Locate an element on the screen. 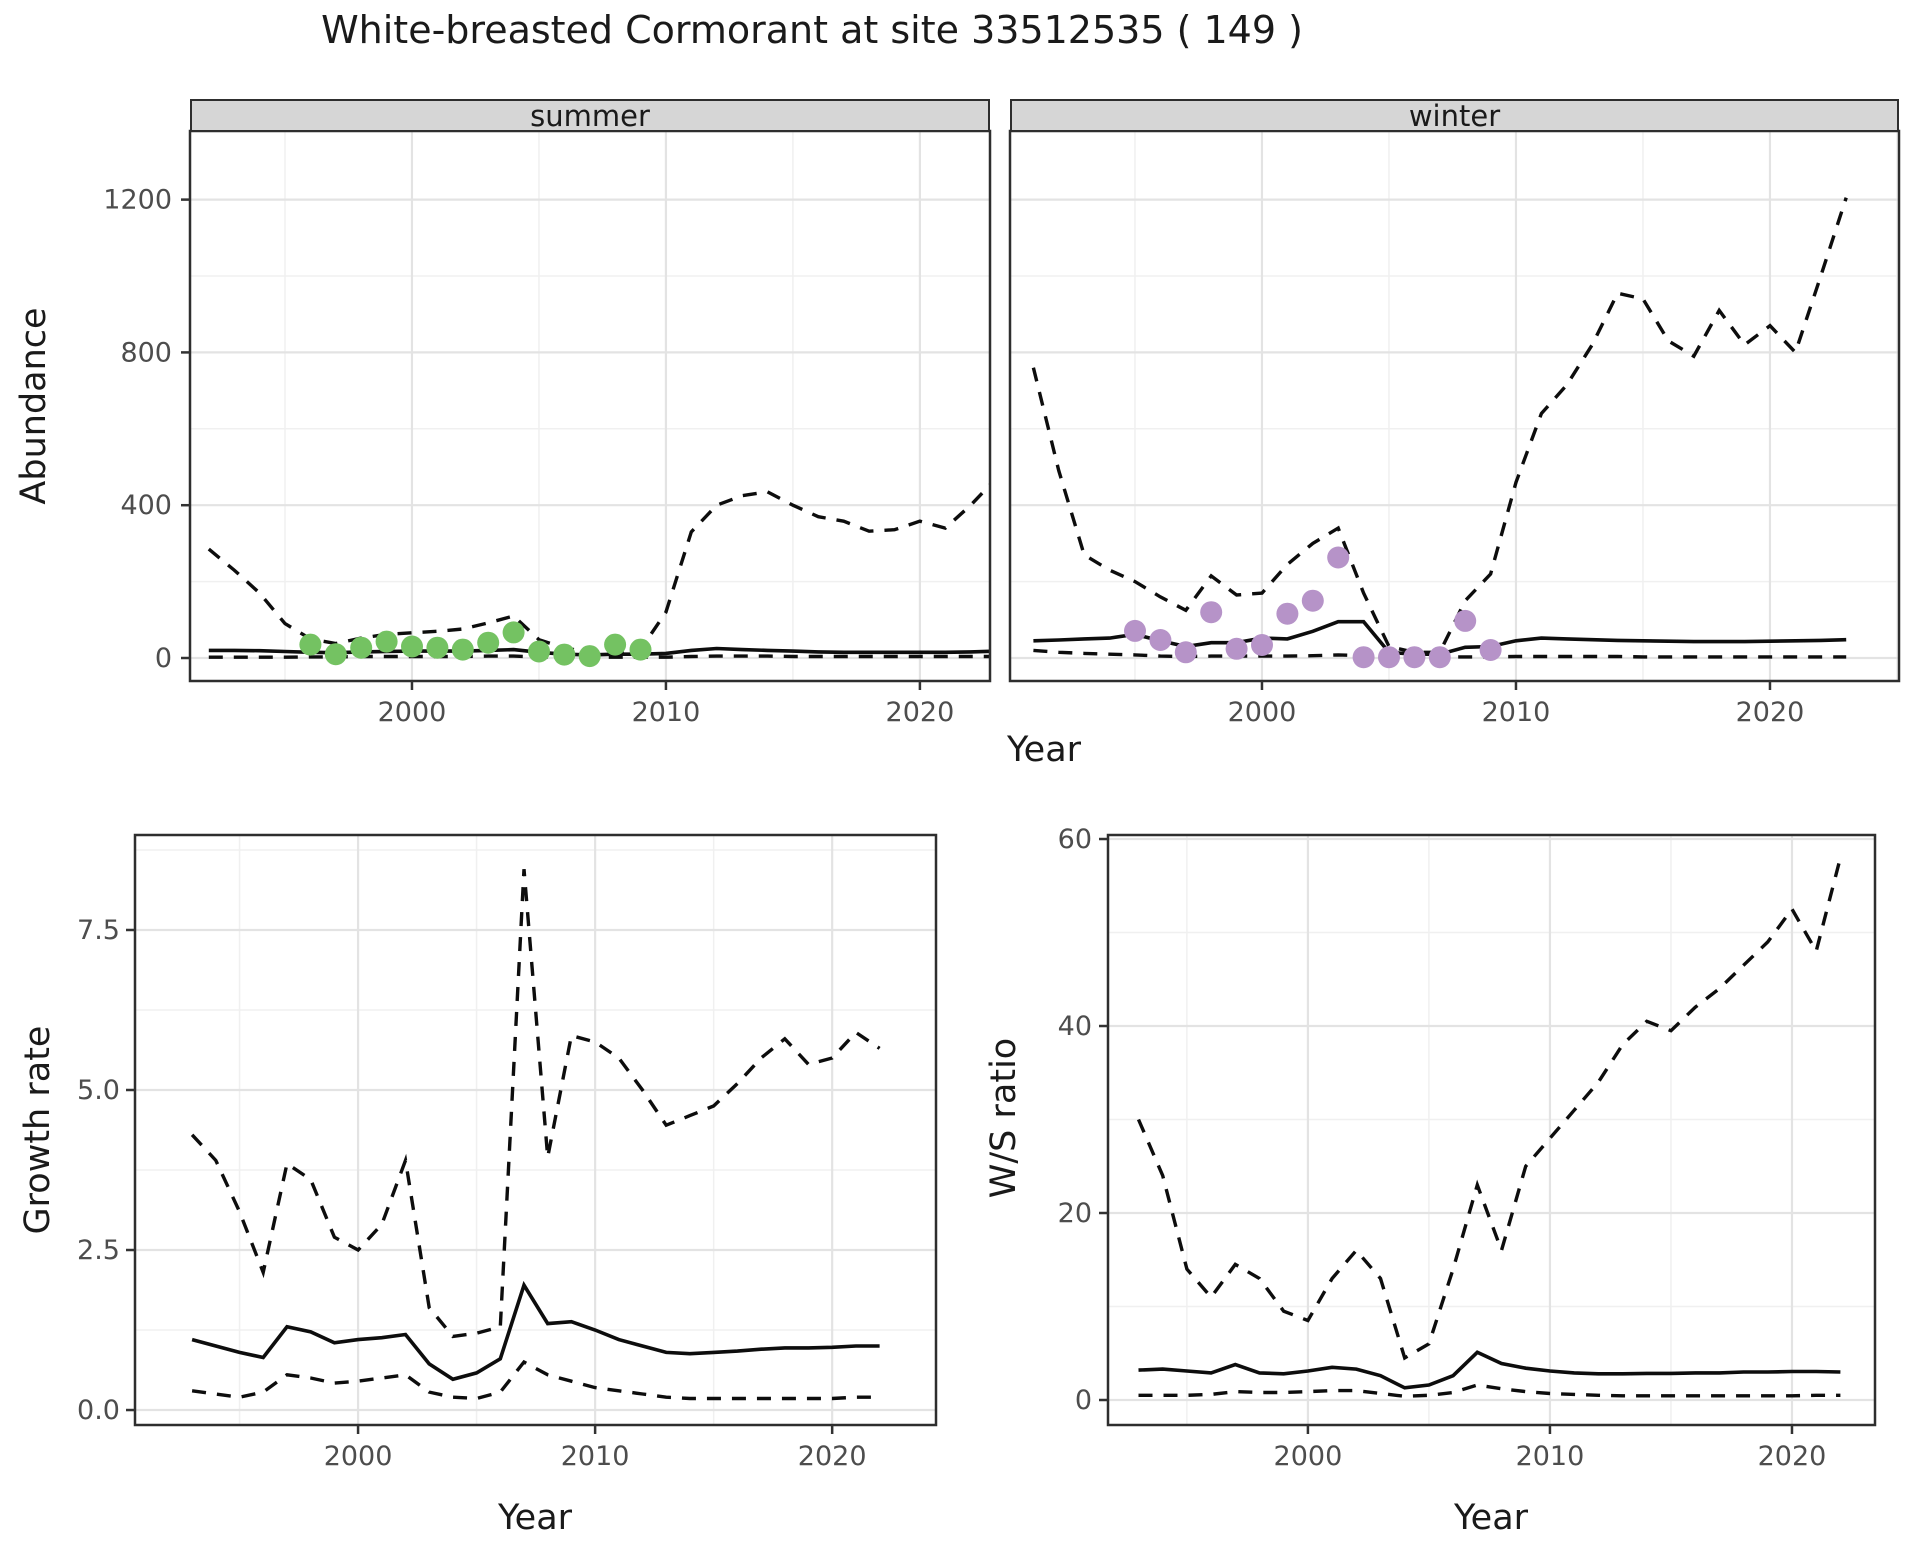 The width and height of the screenshot is (1920, 1560). y-tick-label: 60 is located at coordinates (1075, 839).